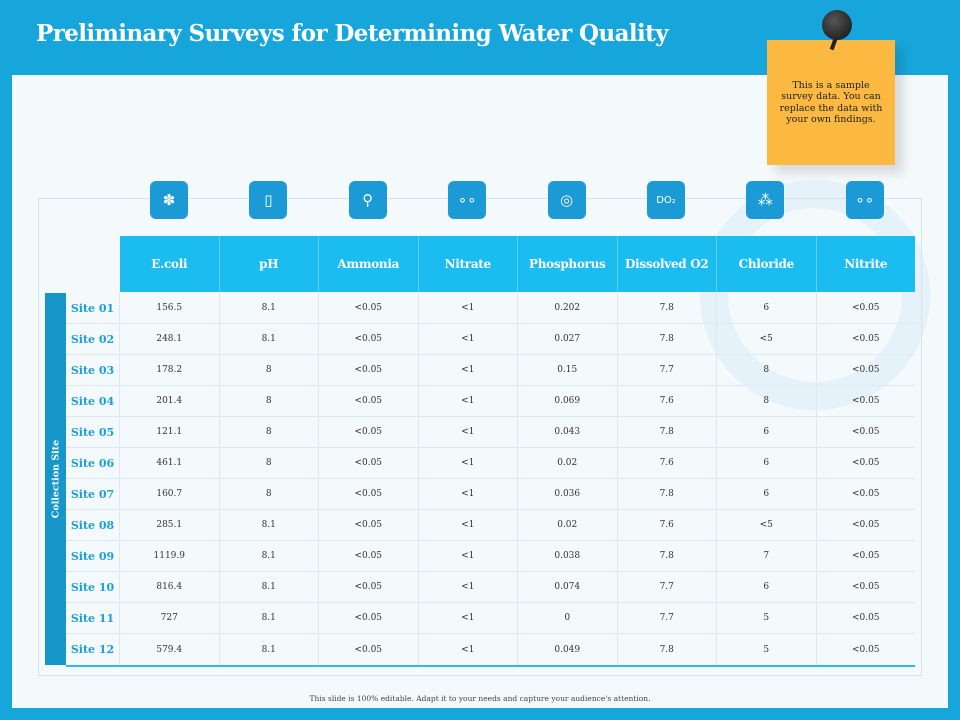 The width and height of the screenshot is (960, 720). I want to click on table-cell: 0.202, so click(568, 308).